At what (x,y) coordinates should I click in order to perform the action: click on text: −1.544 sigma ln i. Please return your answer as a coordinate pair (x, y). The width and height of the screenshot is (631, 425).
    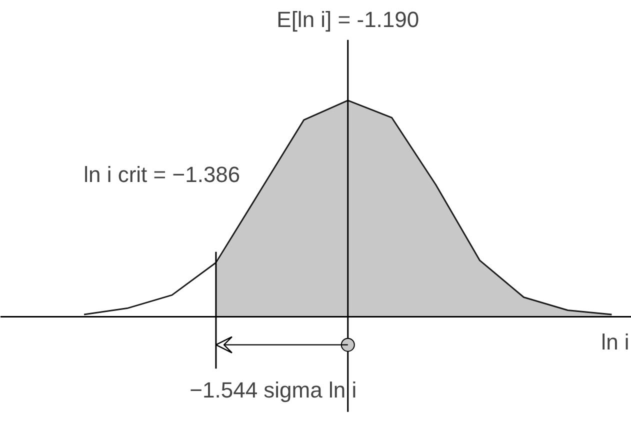
    Looking at the image, I should click on (273, 390).